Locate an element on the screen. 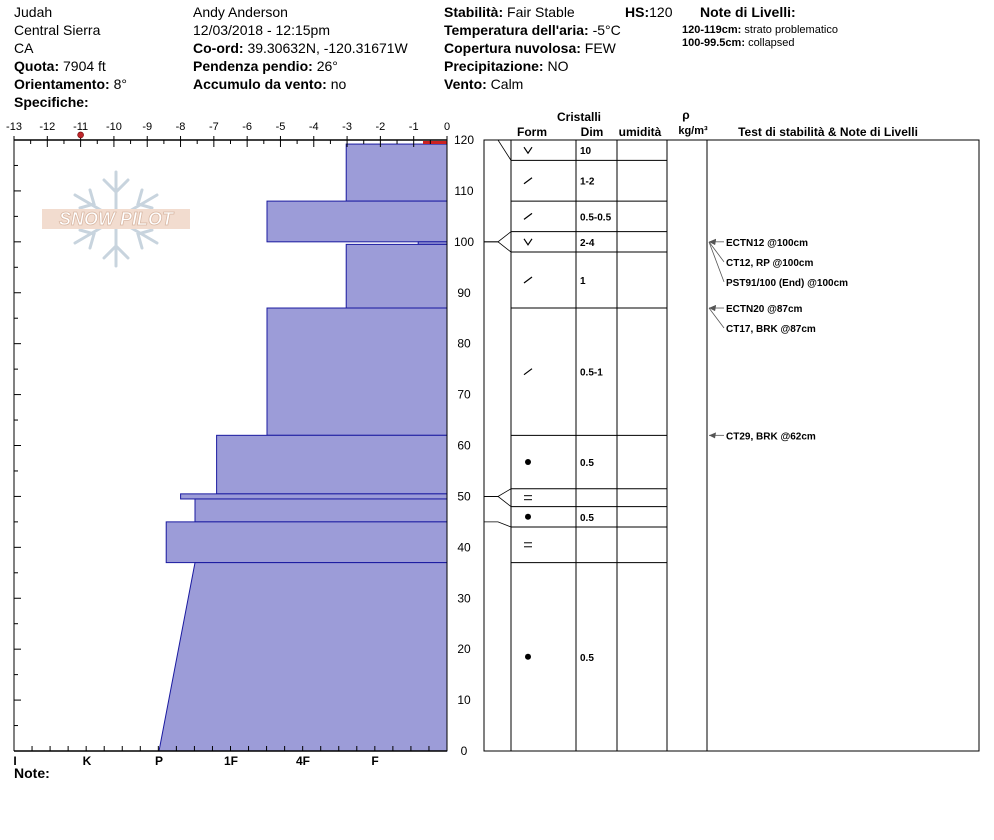 Image resolution: width=994 pixels, height=840 pixels. observer: Andy Anderson is located at coordinates (240, 12).